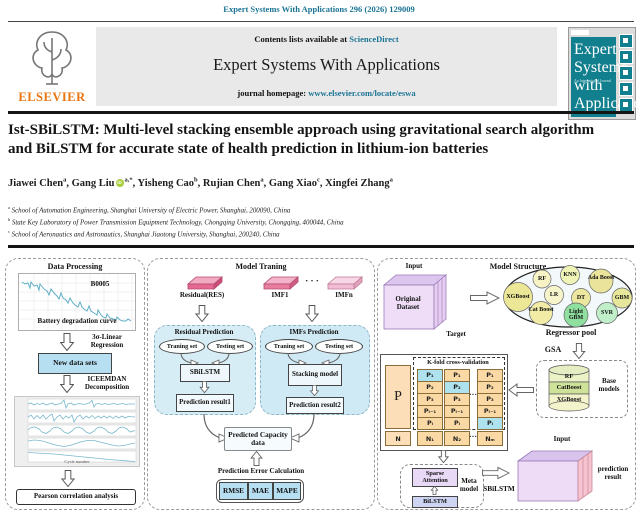  I want to click on author: Gang Liu iD a,*,, so click(104, 182).